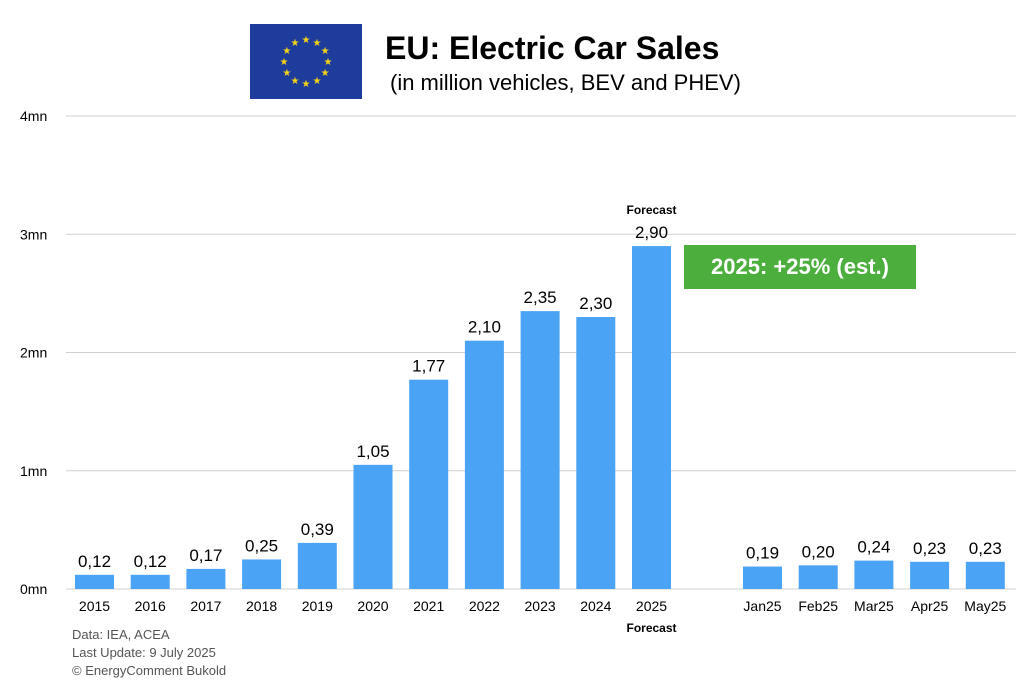 The height and width of the screenshot is (688, 1024). What do you see at coordinates (762, 577) in the screenshot?
I see `bar-Jan25` at bounding box center [762, 577].